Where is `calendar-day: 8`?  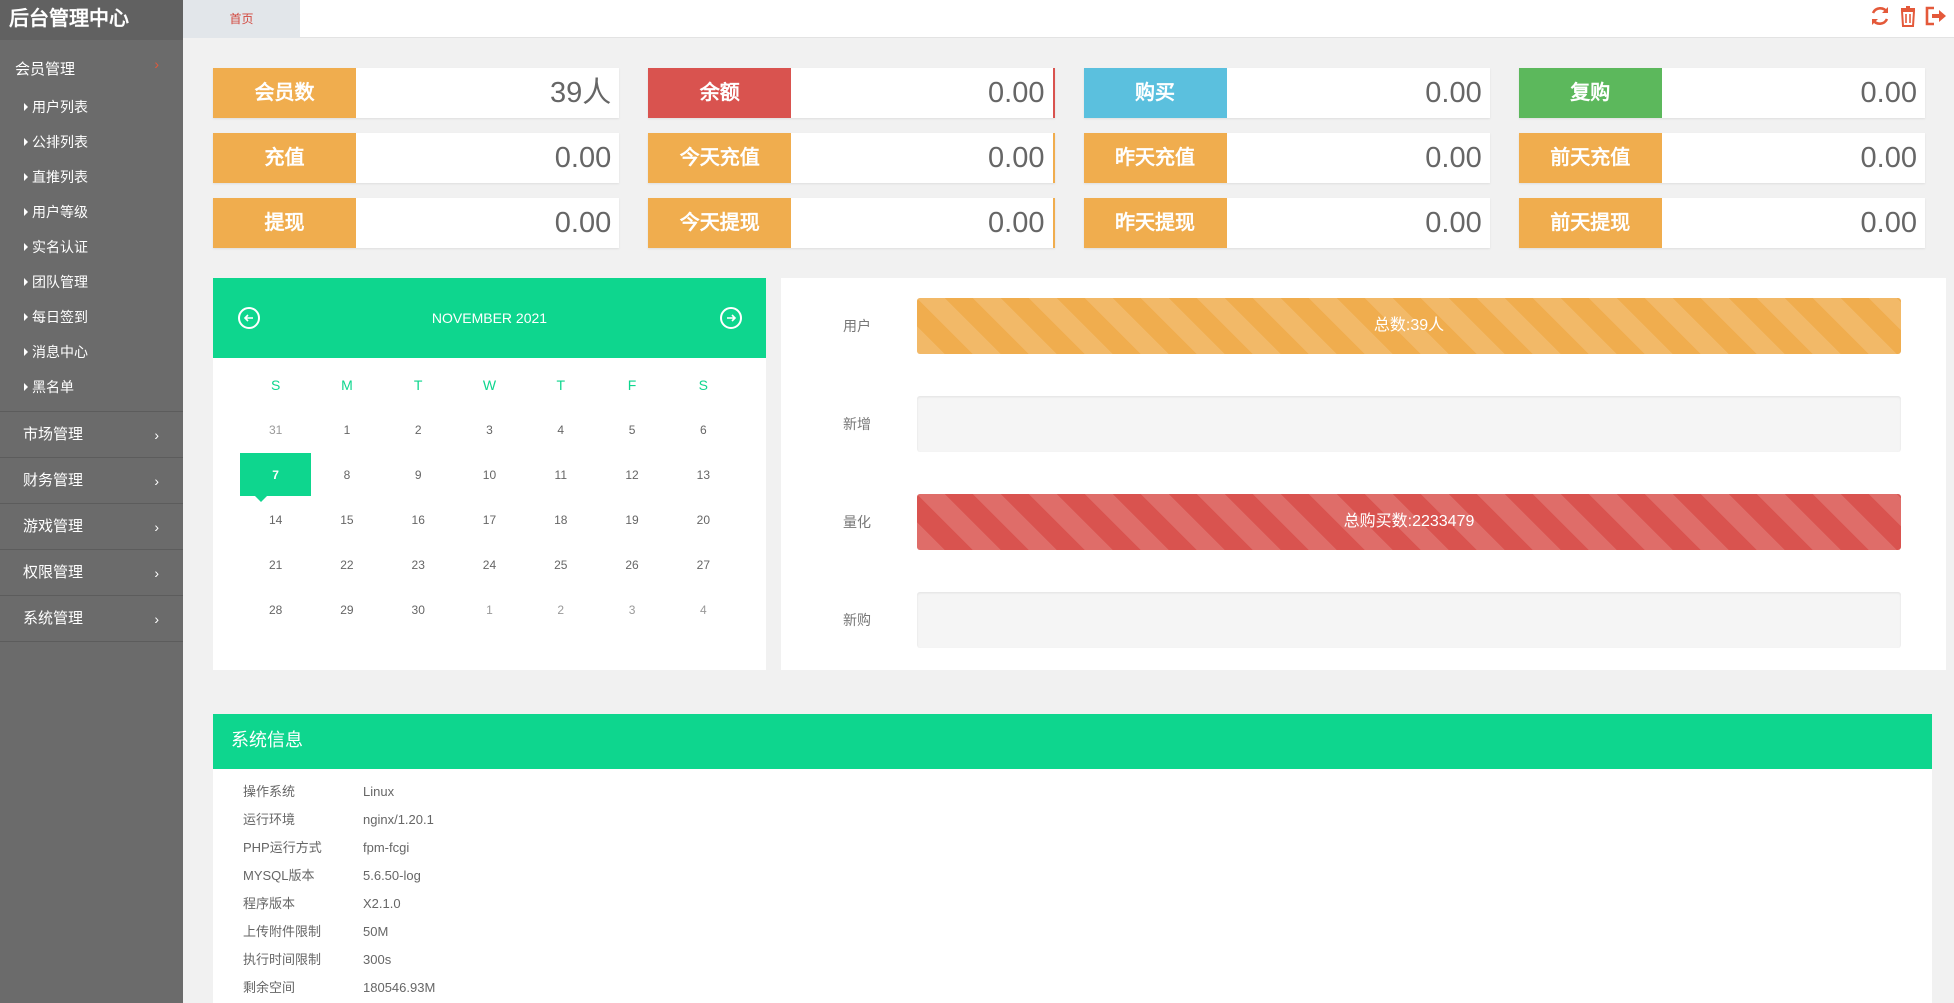 calendar-day: 8 is located at coordinates (347, 474).